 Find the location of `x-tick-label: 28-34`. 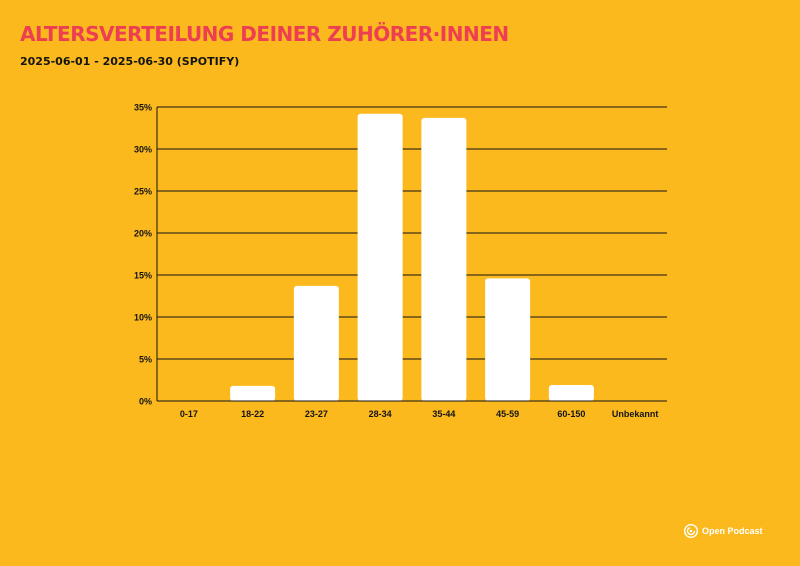

x-tick-label: 28-34 is located at coordinates (380, 414).